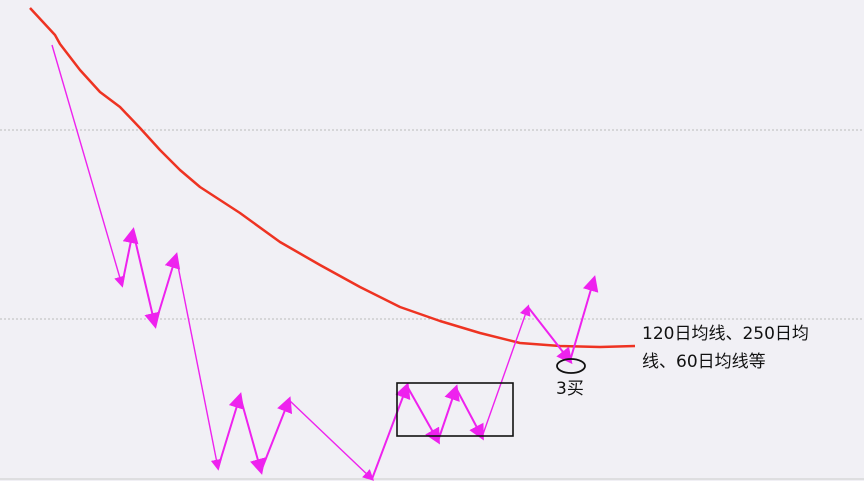  What do you see at coordinates (725, 334) in the screenshot?
I see `moving-average-note-line1: 120日均线、250日均` at bounding box center [725, 334].